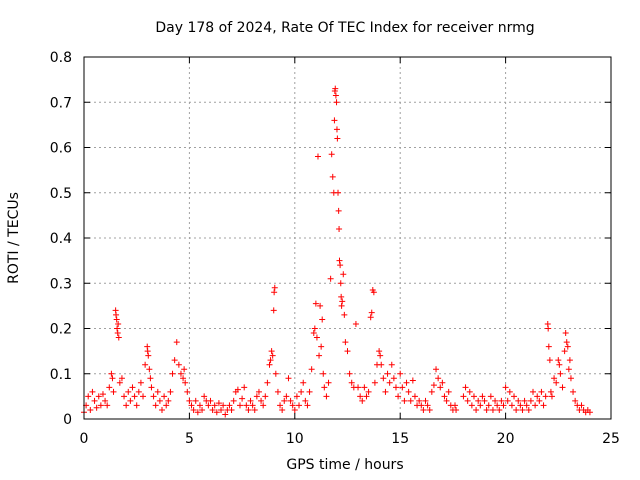 This screenshot has height=480, width=640. What do you see at coordinates (506, 439) in the screenshot?
I see `x-tick-label: 20` at bounding box center [506, 439].